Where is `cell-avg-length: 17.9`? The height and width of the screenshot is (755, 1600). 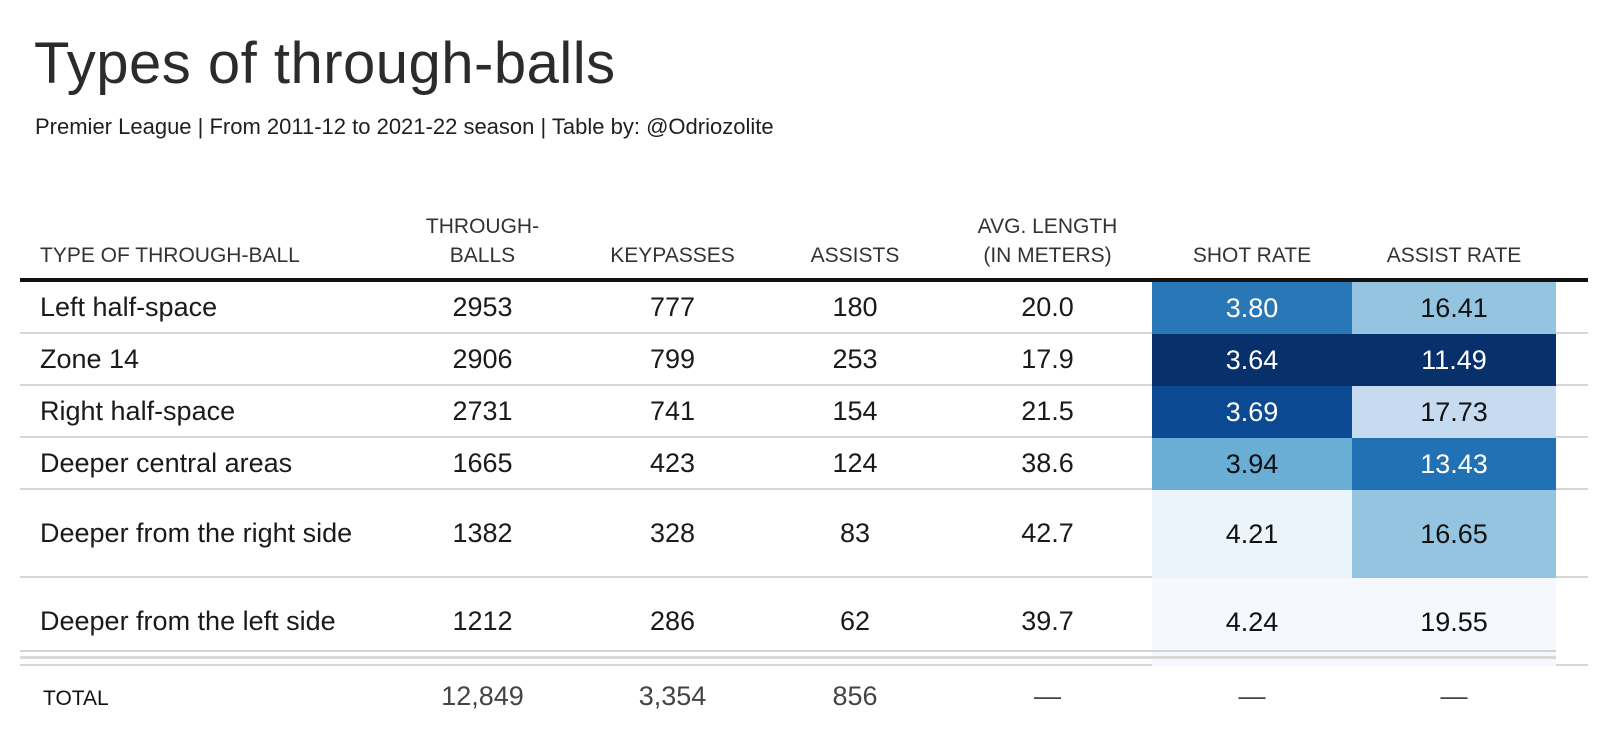 cell-avg-length: 17.9 is located at coordinates (1047, 358).